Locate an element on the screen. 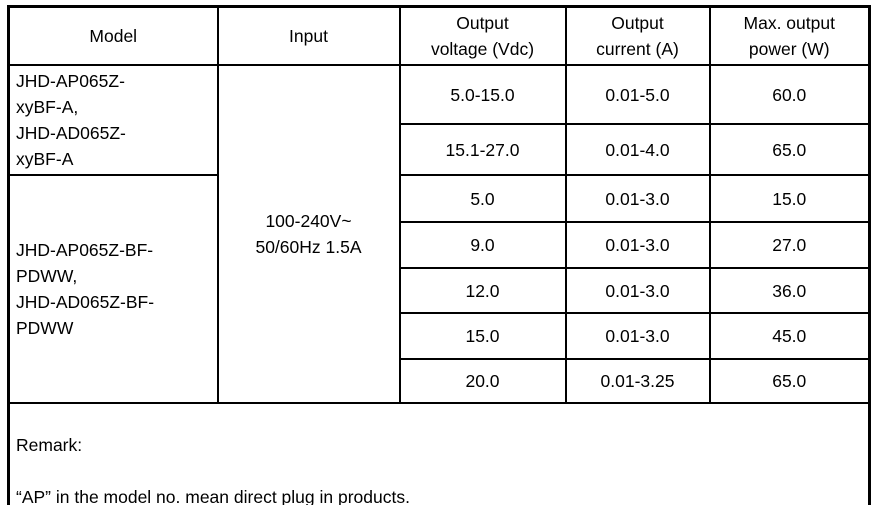 The height and width of the screenshot is (505, 875). table-row: 15.1-27.0 0.01-4.0 65.0 is located at coordinates (440, 149).